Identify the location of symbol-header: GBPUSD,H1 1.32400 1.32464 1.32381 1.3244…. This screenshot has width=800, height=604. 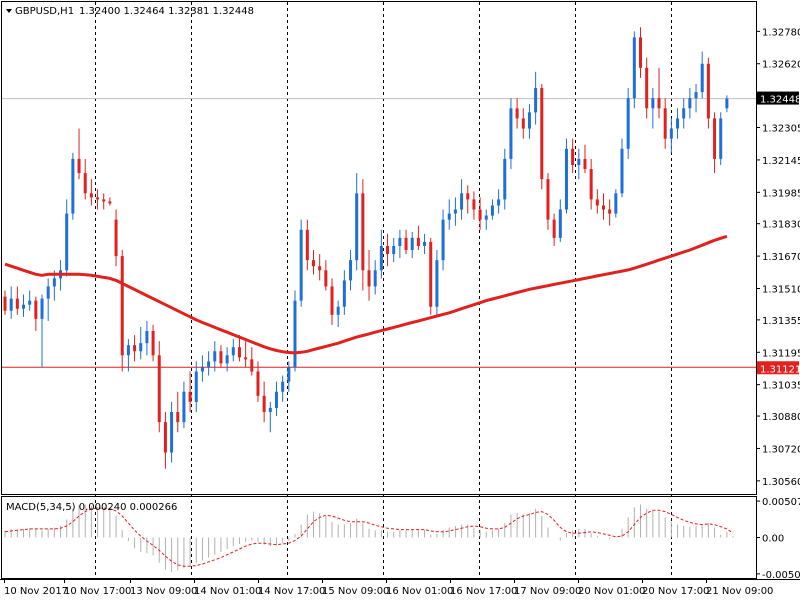
(130, 11).